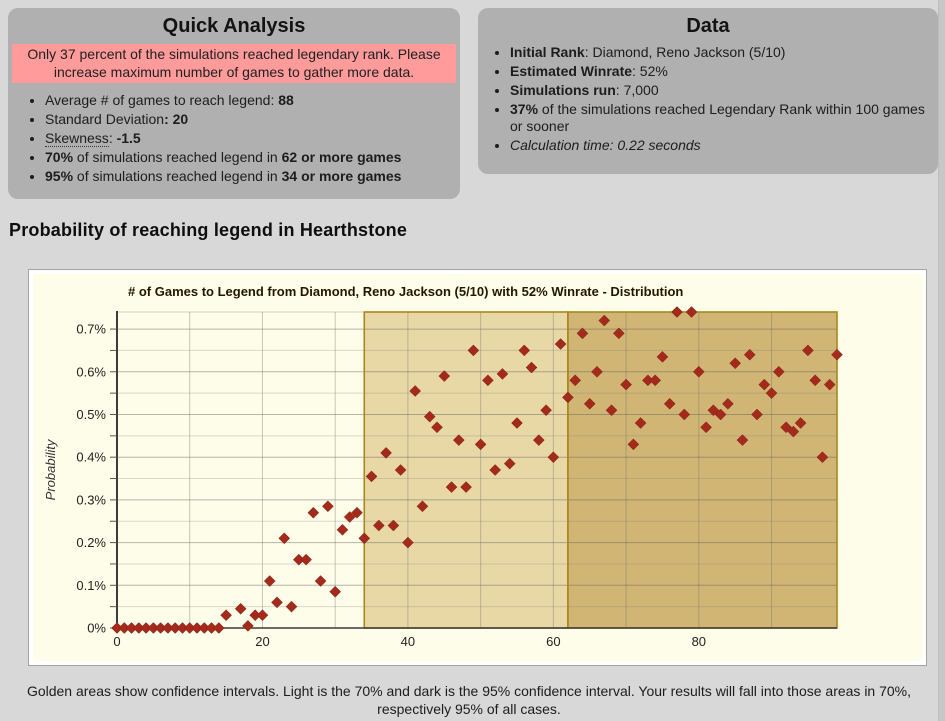 This screenshot has width=945, height=721. What do you see at coordinates (91, 542) in the screenshot?
I see `y-tick-label: 0.2%` at bounding box center [91, 542].